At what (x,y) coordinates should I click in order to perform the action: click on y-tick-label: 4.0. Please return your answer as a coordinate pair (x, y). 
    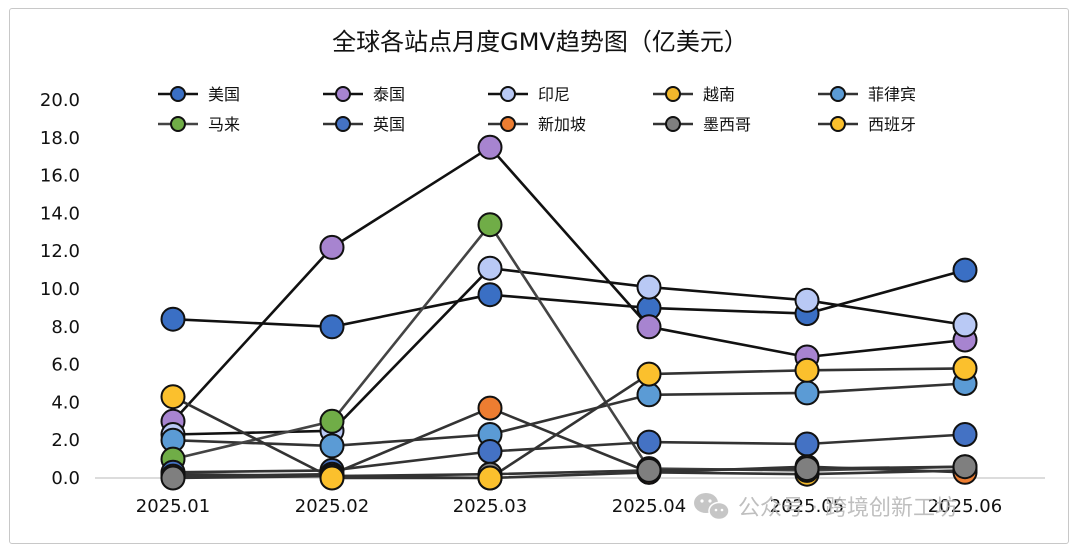
    Looking at the image, I should click on (65, 402).